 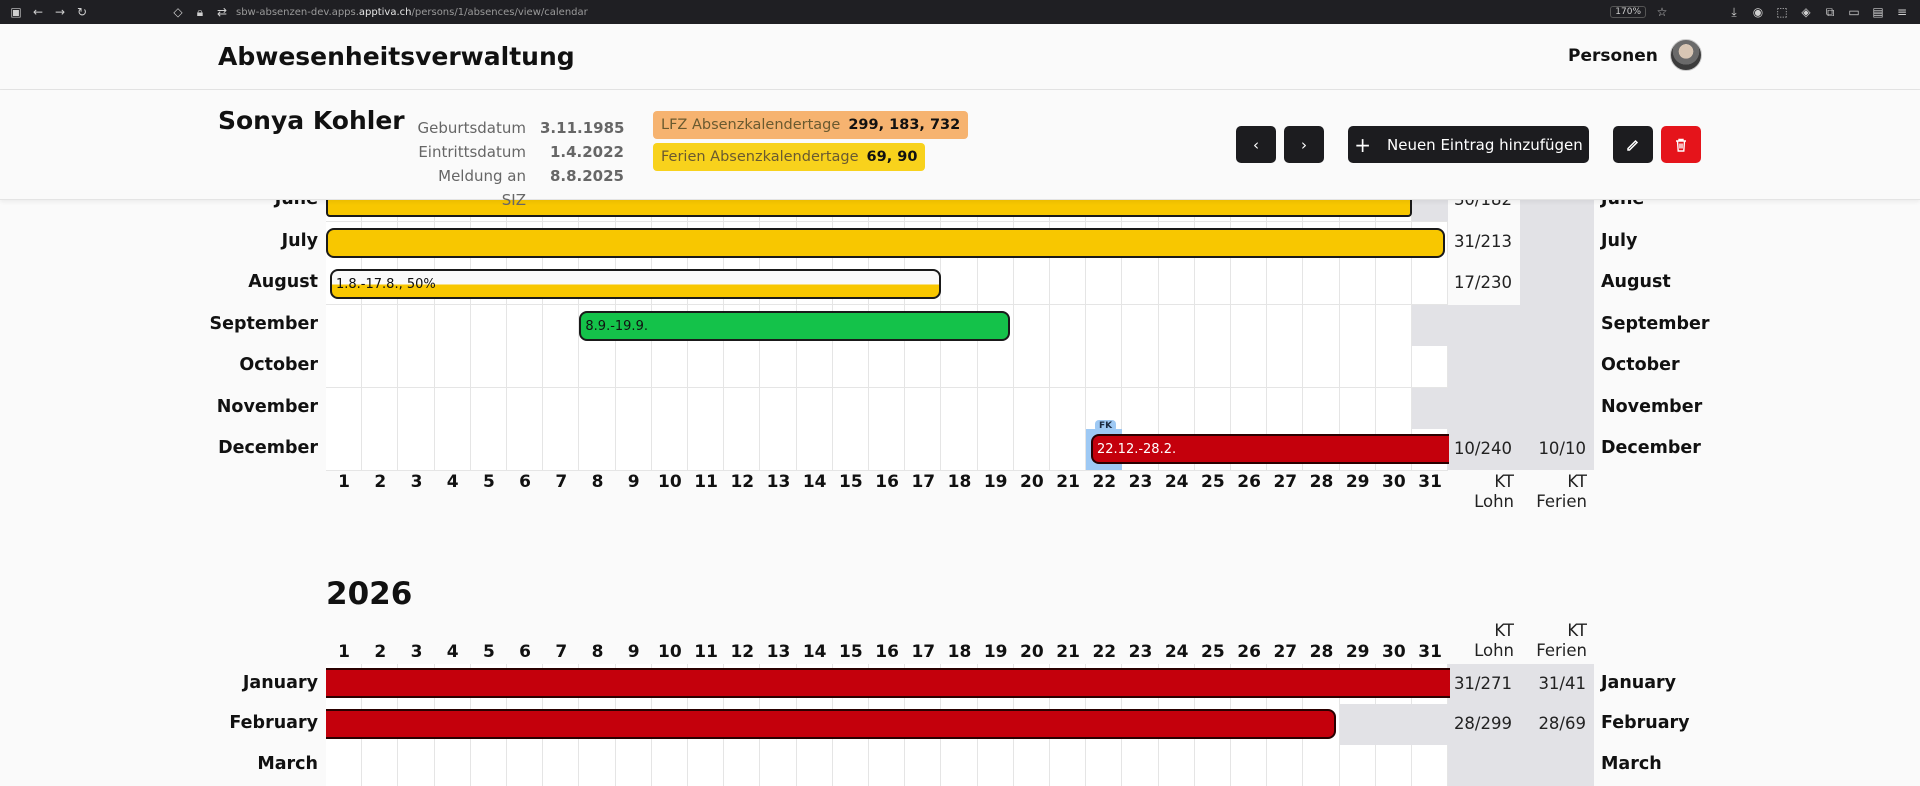 What do you see at coordinates (831, 724) in the screenshot?
I see `absence-bar-february` at bounding box center [831, 724].